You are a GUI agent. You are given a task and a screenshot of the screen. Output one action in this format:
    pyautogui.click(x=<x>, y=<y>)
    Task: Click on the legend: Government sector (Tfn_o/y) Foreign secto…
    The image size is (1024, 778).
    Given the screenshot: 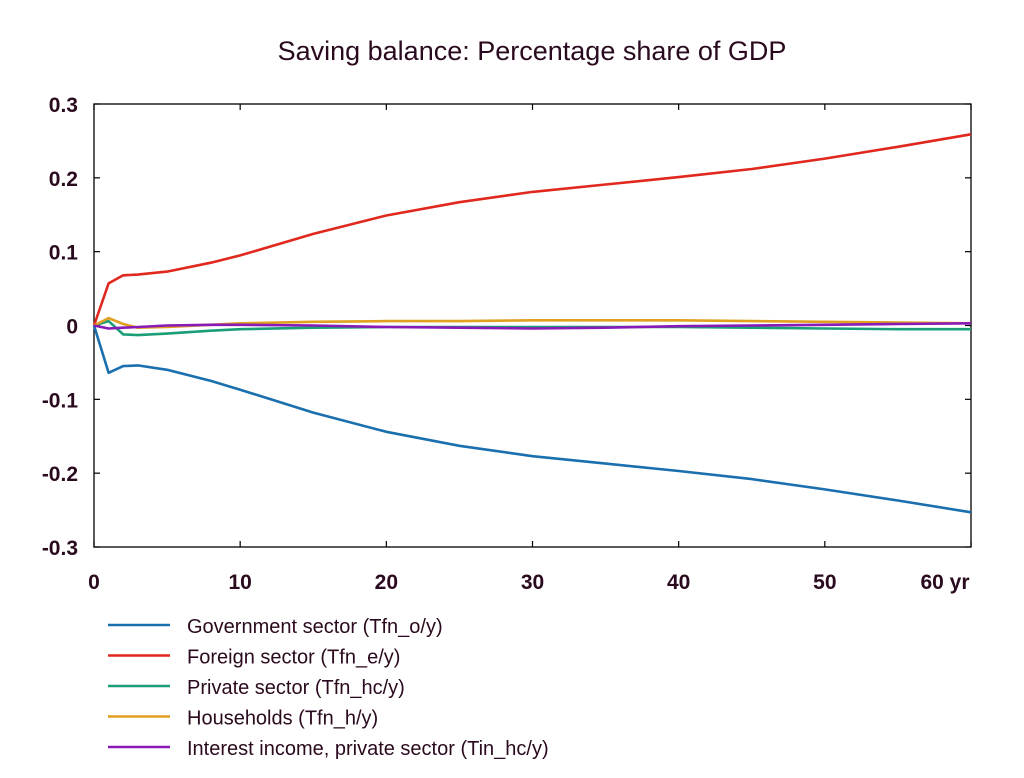 What is the action you would take?
    pyautogui.click(x=328, y=688)
    